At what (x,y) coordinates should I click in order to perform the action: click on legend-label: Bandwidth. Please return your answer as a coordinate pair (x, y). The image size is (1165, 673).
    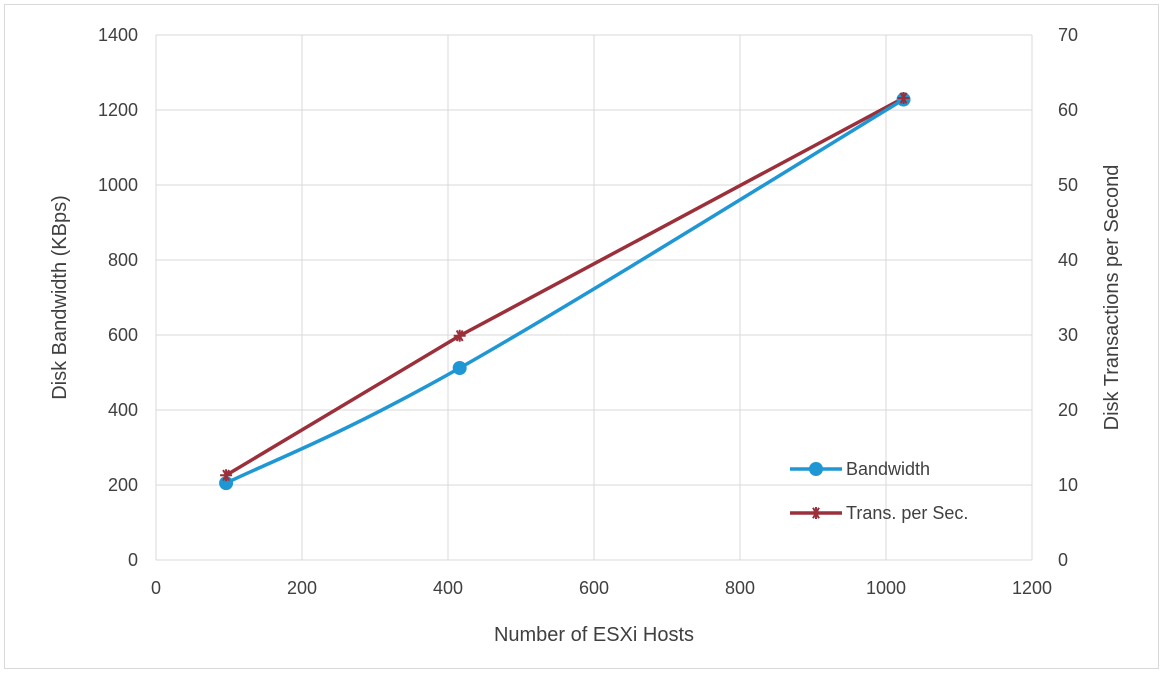
    Looking at the image, I should click on (888, 469).